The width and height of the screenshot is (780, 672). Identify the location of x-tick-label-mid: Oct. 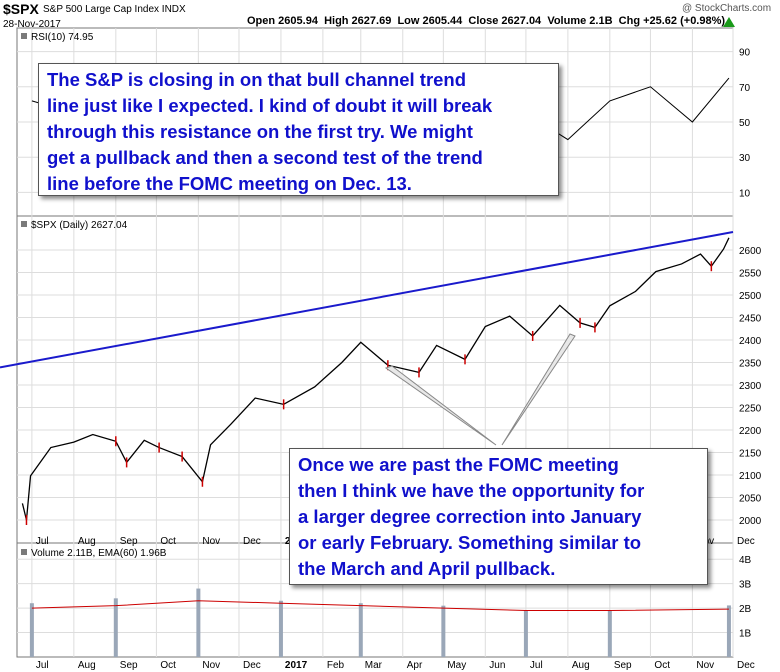
(168, 541).